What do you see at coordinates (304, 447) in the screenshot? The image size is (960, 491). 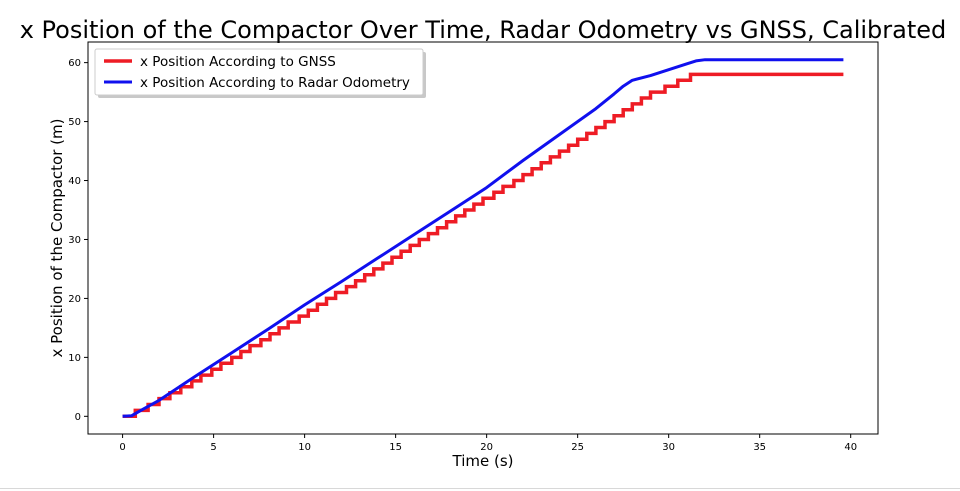 I see `x-tick-label: 10` at bounding box center [304, 447].